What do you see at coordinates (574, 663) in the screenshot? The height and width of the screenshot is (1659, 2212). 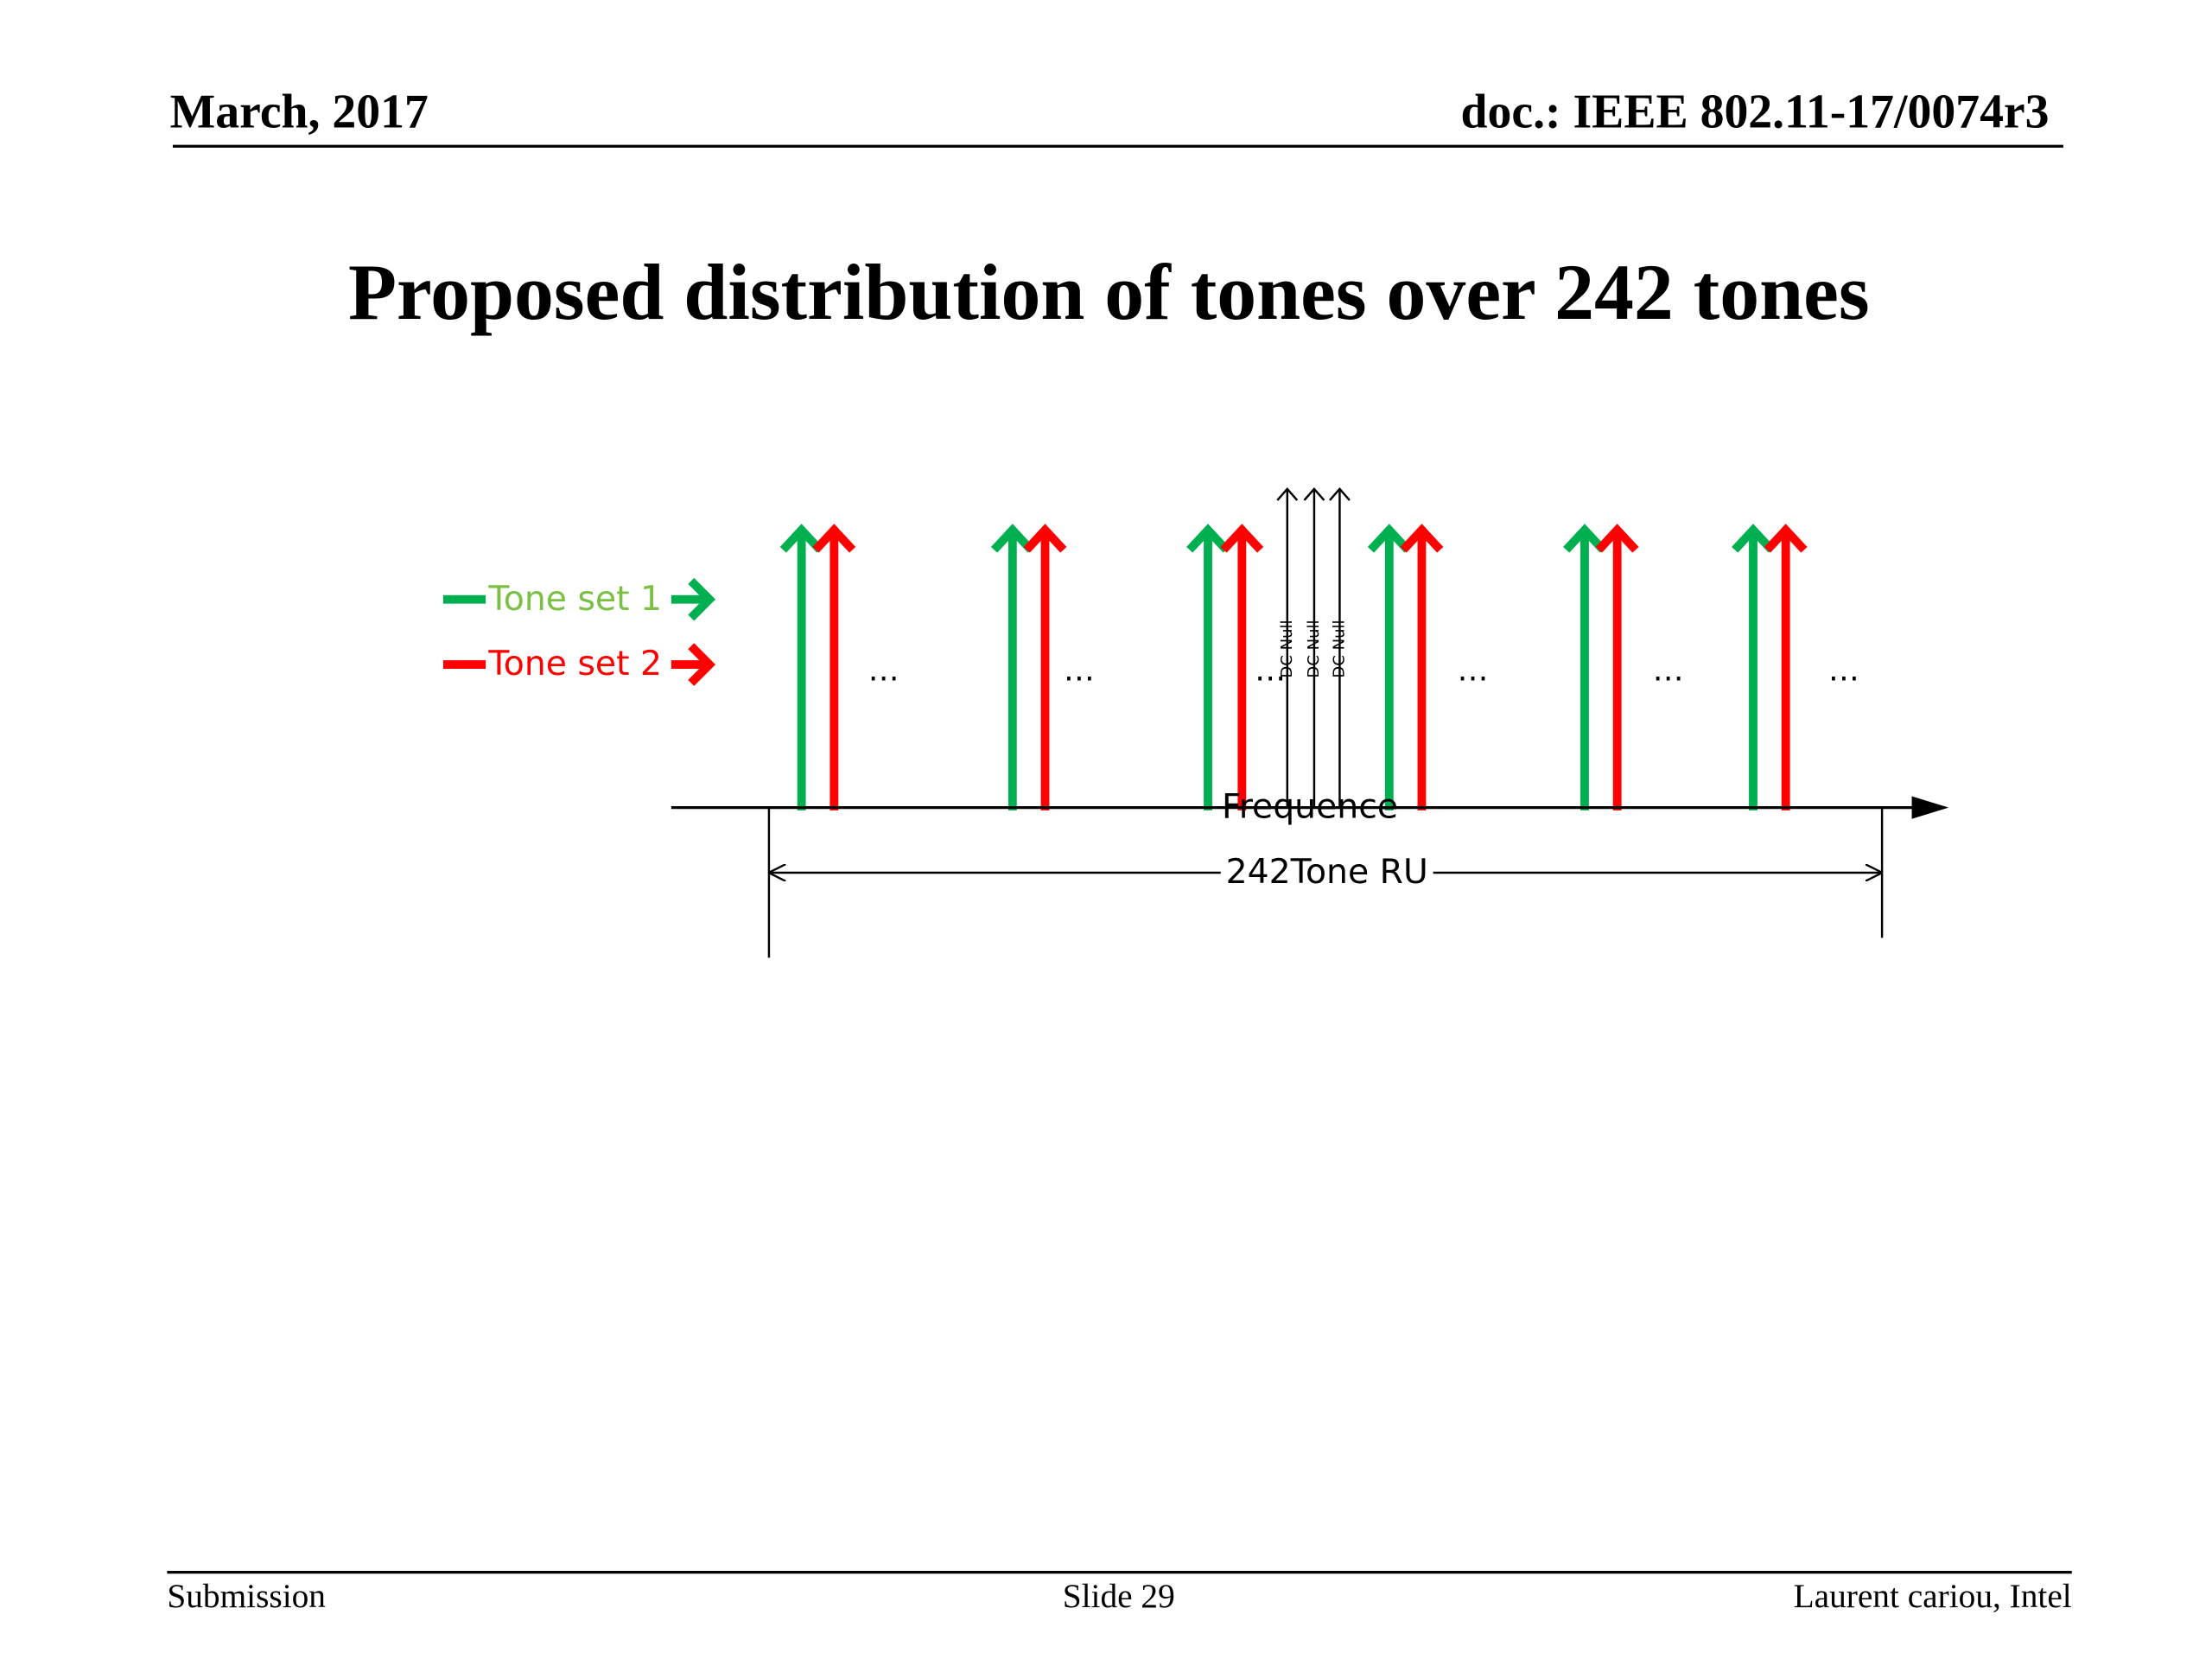 I see `legend-label: Tone set 2` at bounding box center [574, 663].